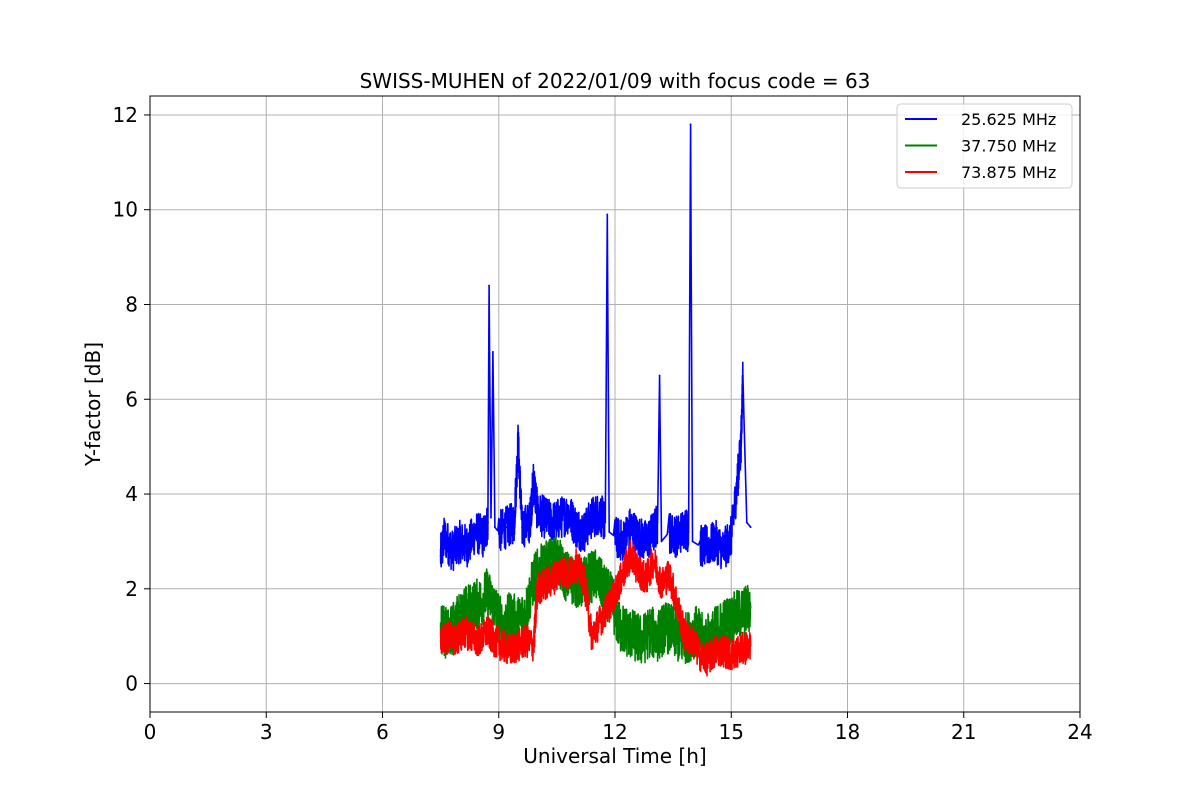 Image resolution: width=1200 pixels, height=800 pixels. Describe the element at coordinates (1079, 732) in the screenshot. I see `x-tick-label: 24` at that location.